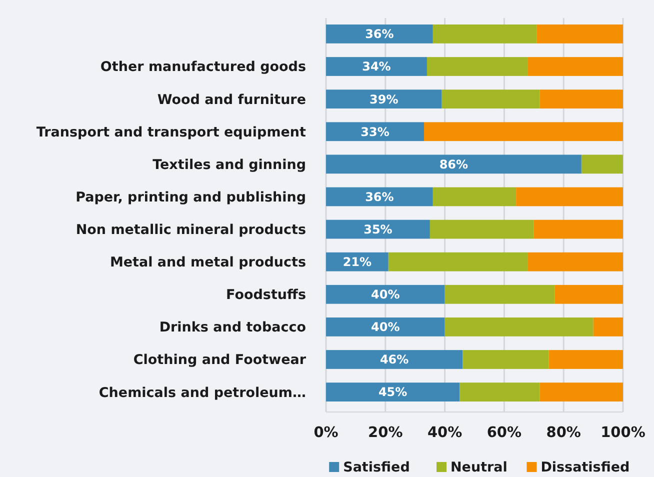  What do you see at coordinates (445, 433) in the screenshot?
I see `x-tick-label: 40%` at bounding box center [445, 433].